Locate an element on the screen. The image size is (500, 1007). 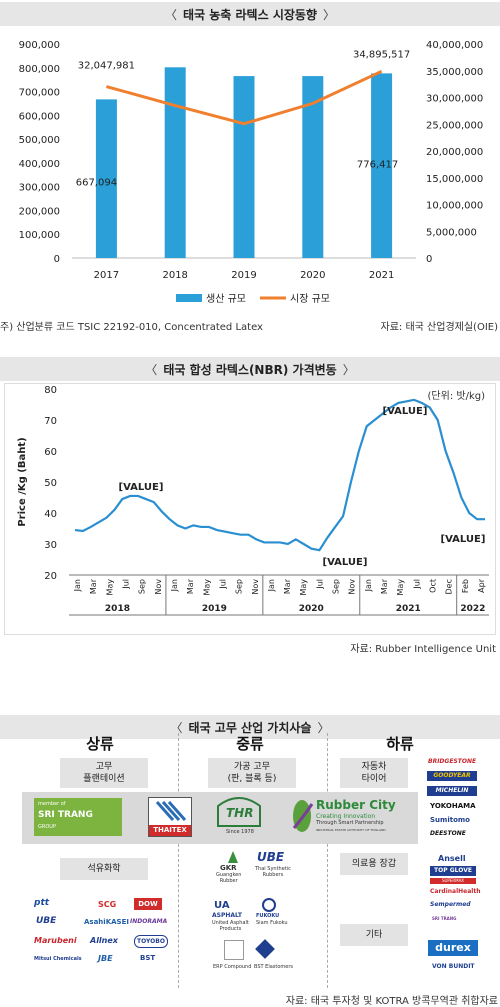
box-other: 기타 is located at coordinates (374, 935).